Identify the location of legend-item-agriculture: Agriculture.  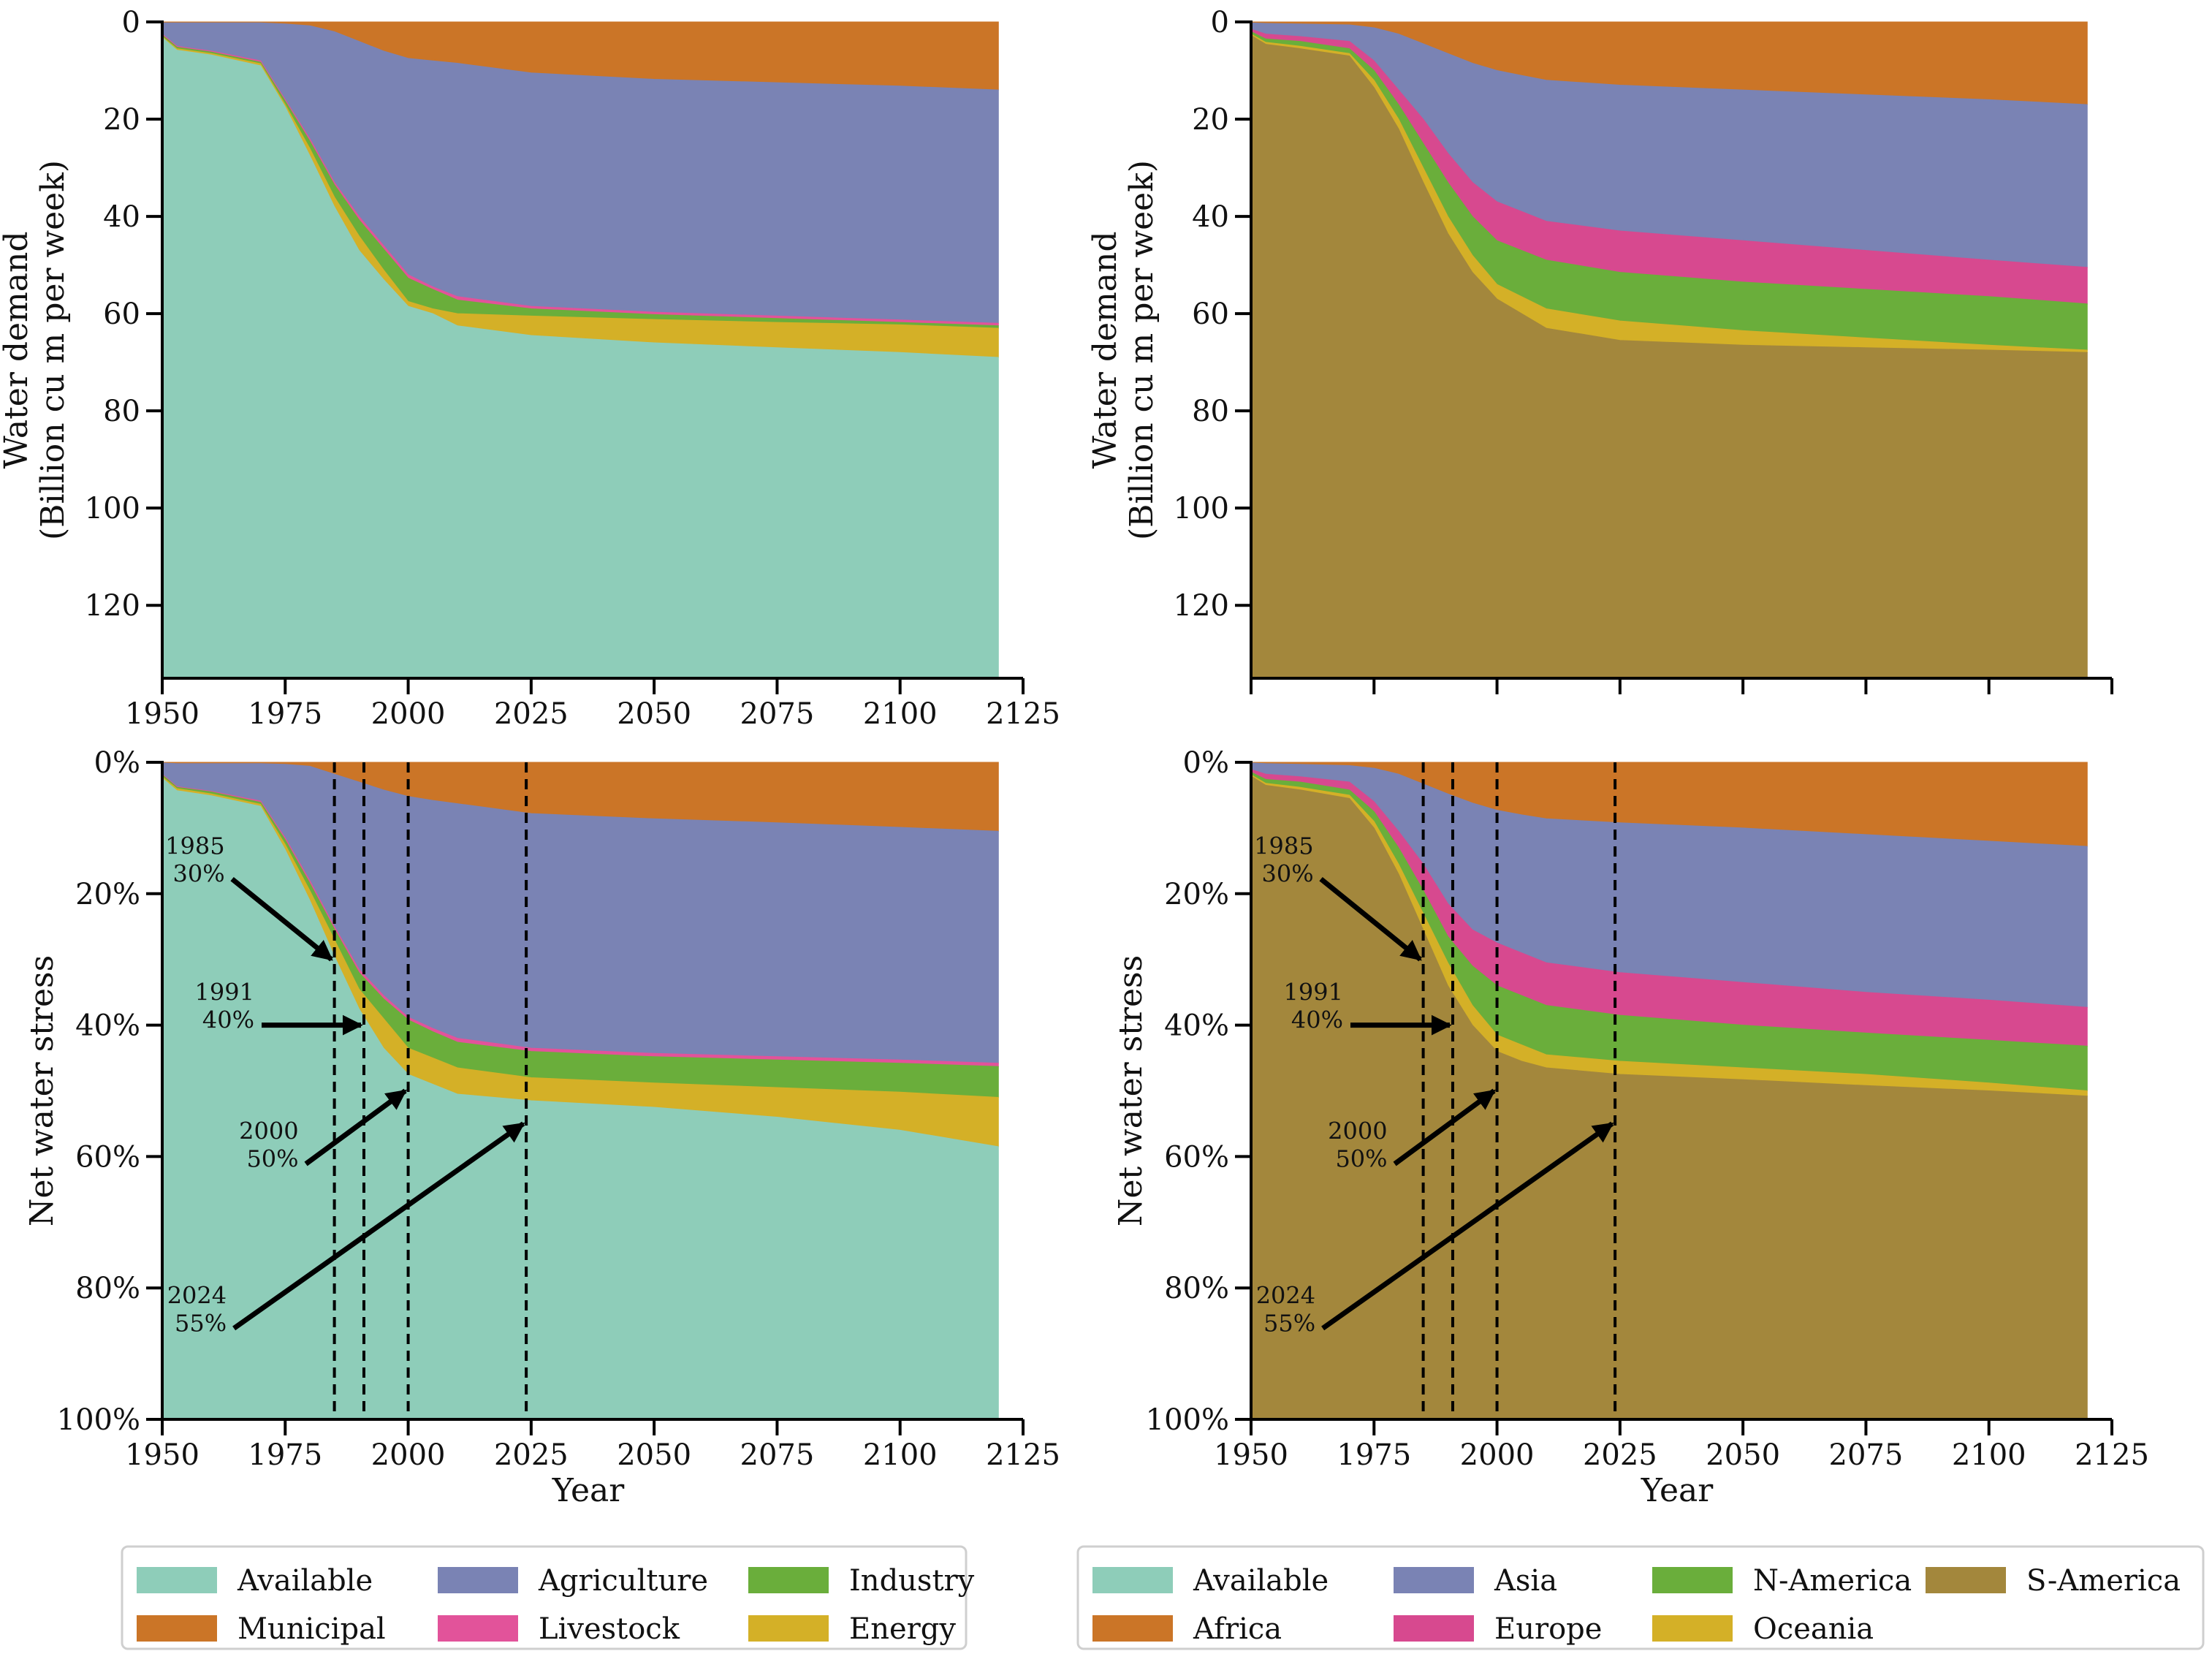
(573, 1581).